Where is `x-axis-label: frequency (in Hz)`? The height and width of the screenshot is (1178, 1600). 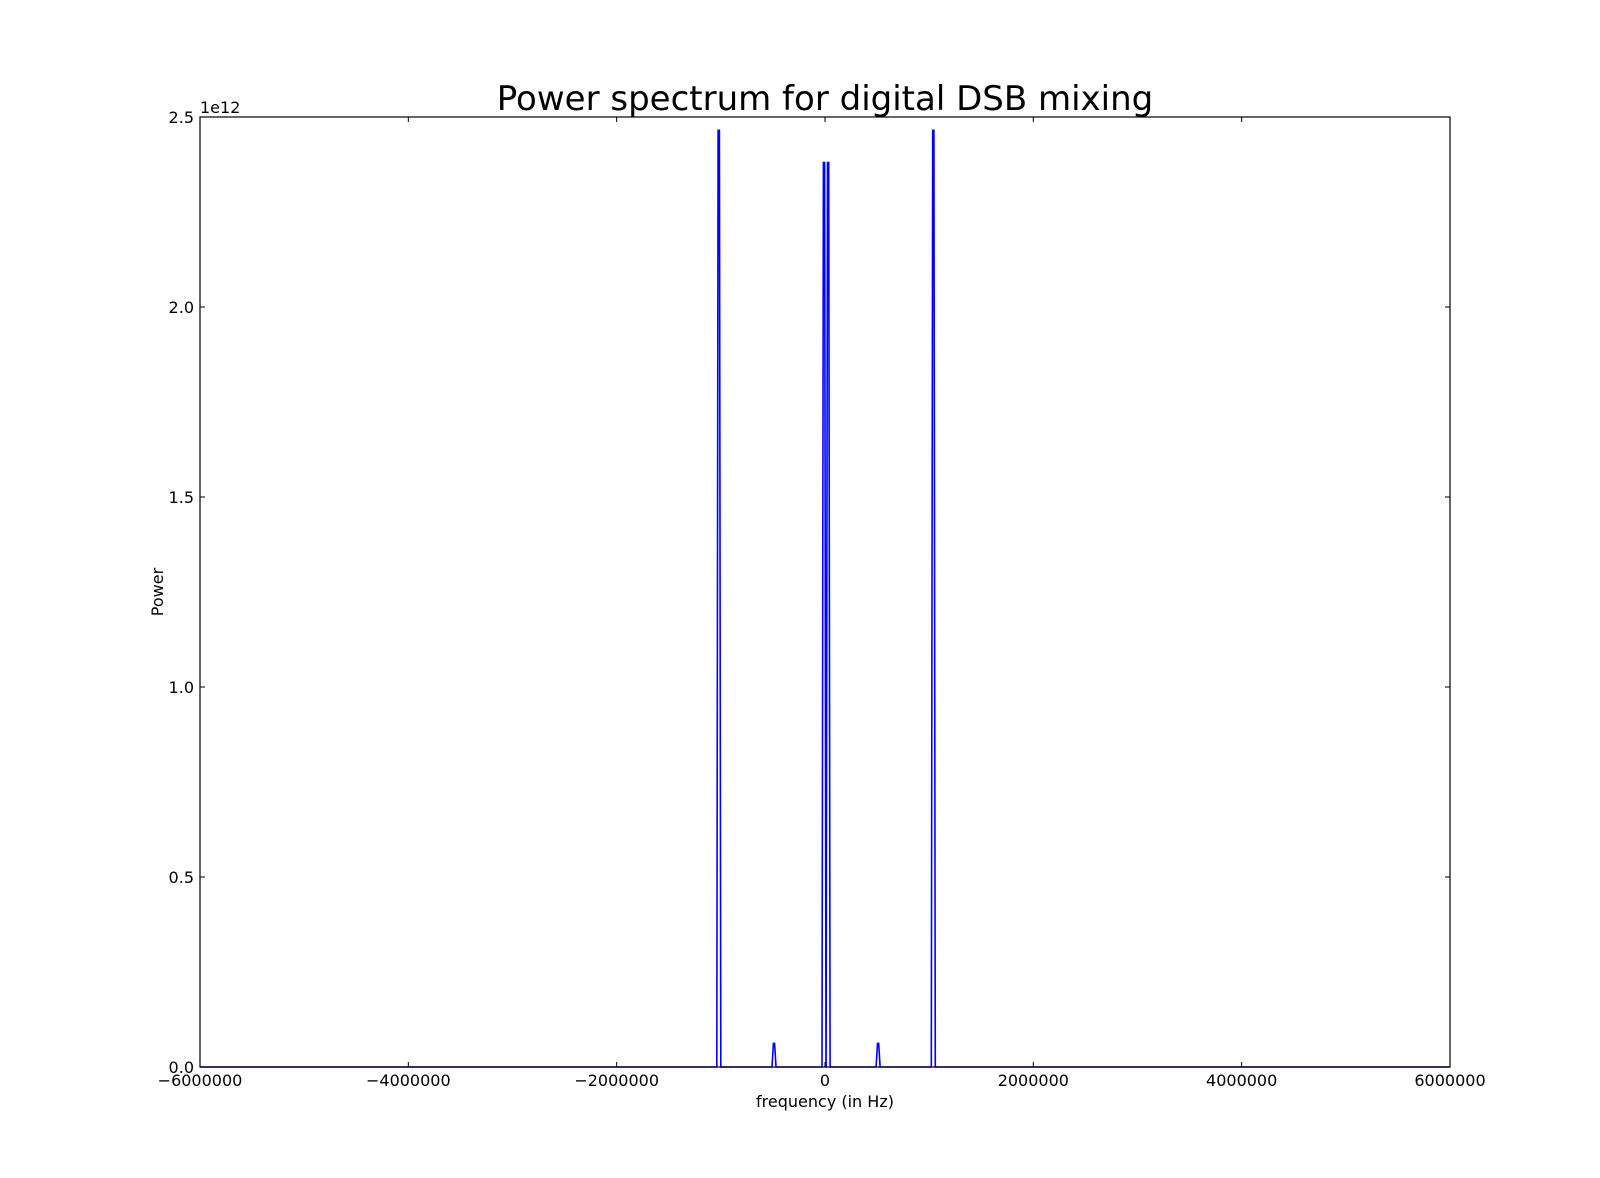
x-axis-label: frequency (in Hz) is located at coordinates (825, 1101).